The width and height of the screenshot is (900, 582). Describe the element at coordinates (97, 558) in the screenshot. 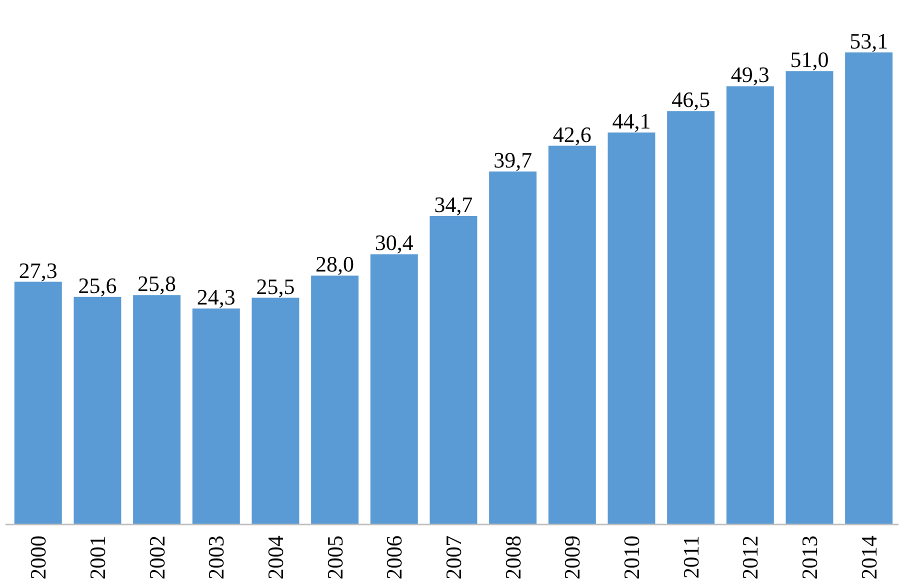

I see `x-tick-label: 2001` at that location.